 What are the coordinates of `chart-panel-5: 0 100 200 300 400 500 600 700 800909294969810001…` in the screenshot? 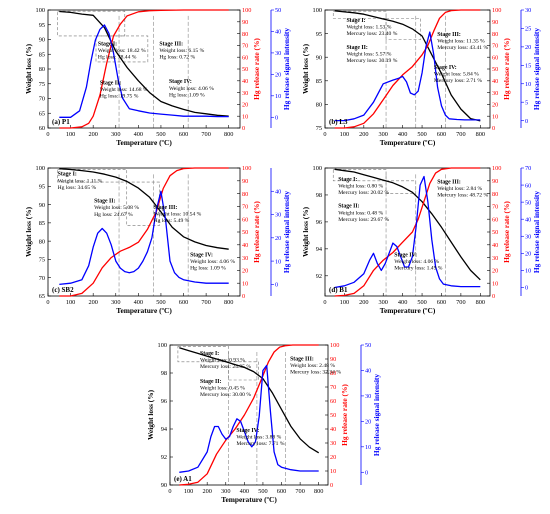 It's located at (263, 423).